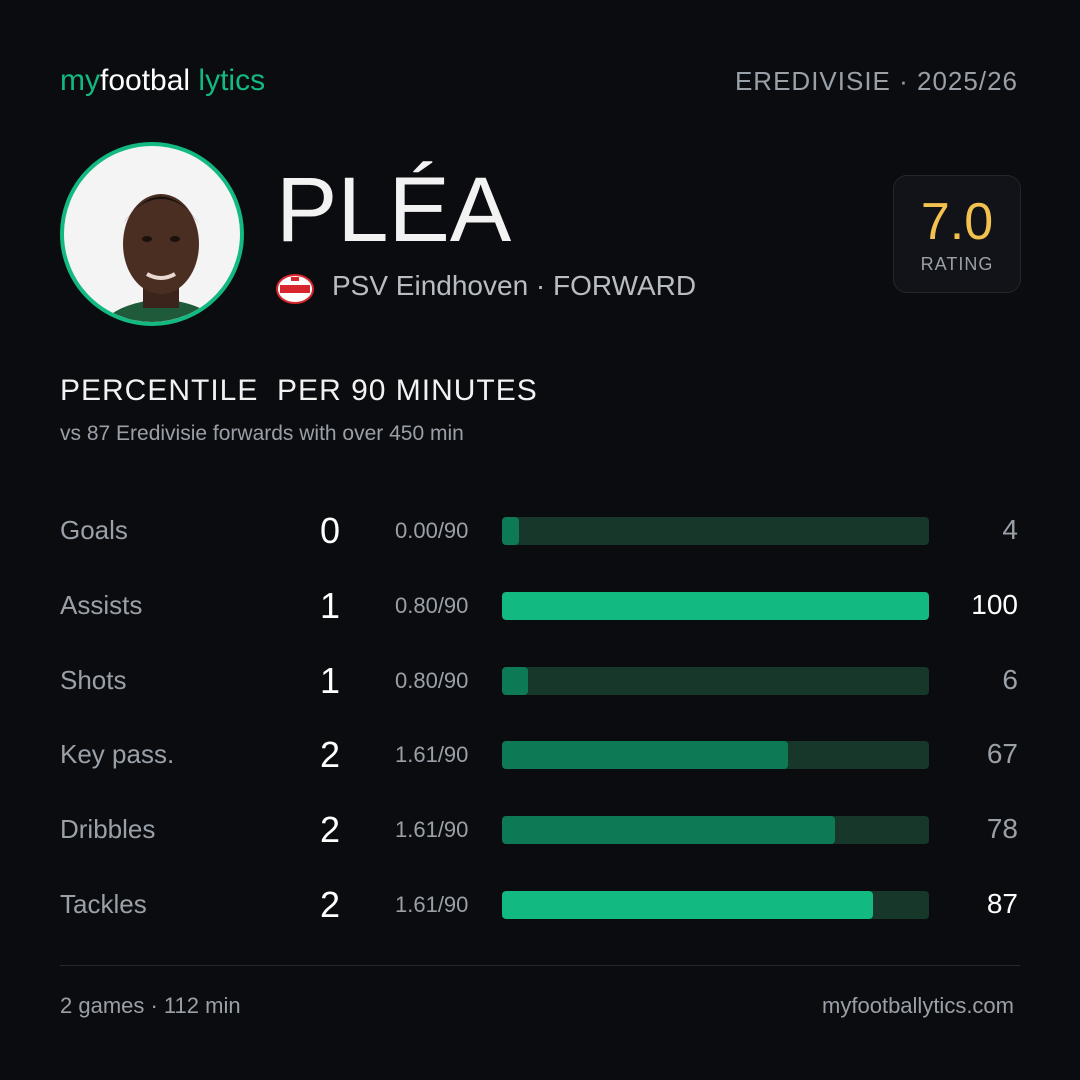 The width and height of the screenshot is (1080, 1080). What do you see at coordinates (117, 754) in the screenshot?
I see `stat-label: Key pass.` at bounding box center [117, 754].